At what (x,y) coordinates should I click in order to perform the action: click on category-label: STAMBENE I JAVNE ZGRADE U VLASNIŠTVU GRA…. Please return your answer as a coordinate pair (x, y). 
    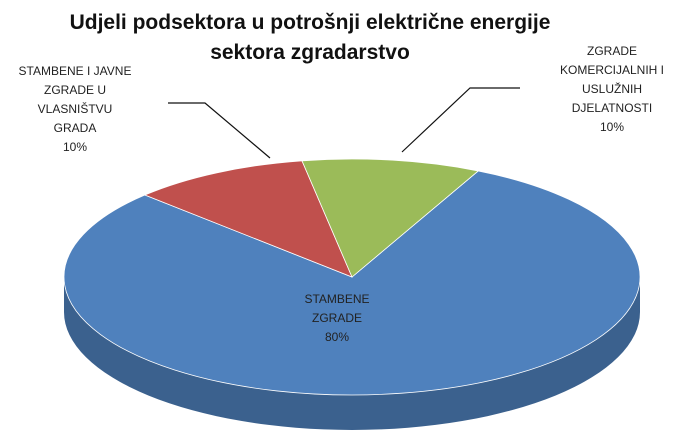
    Looking at the image, I should click on (75, 99).